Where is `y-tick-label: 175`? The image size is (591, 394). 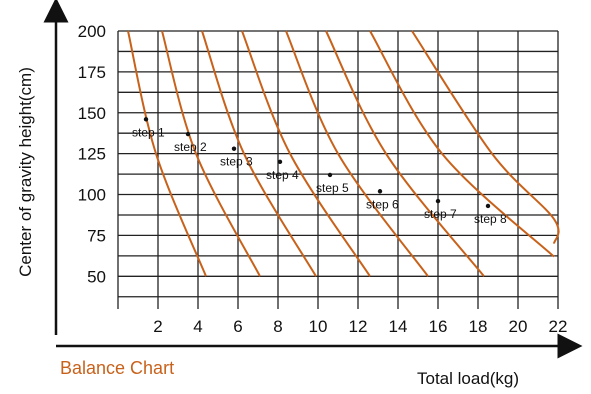
y-tick-label: 175 is located at coordinates (92, 72).